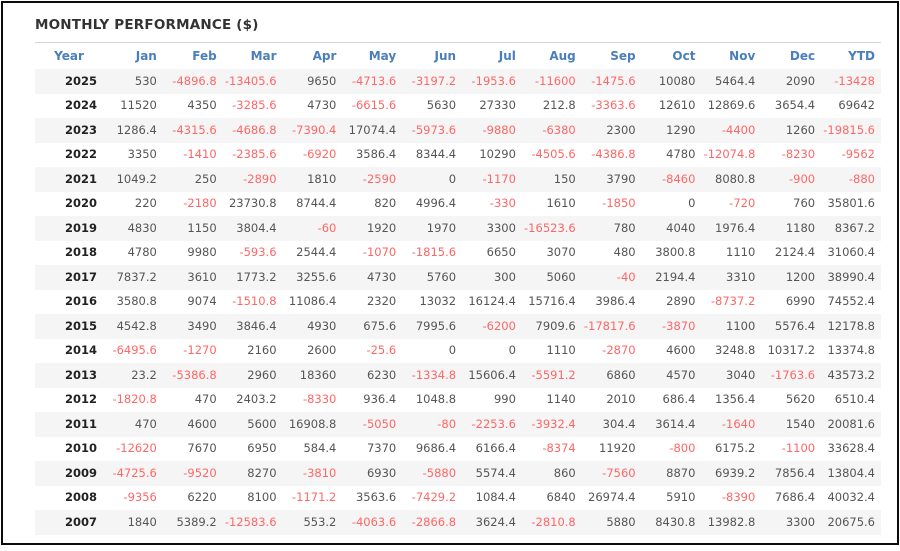 This screenshot has width=900, height=551. I want to click on column-header-oct: Oct, so click(684, 56).